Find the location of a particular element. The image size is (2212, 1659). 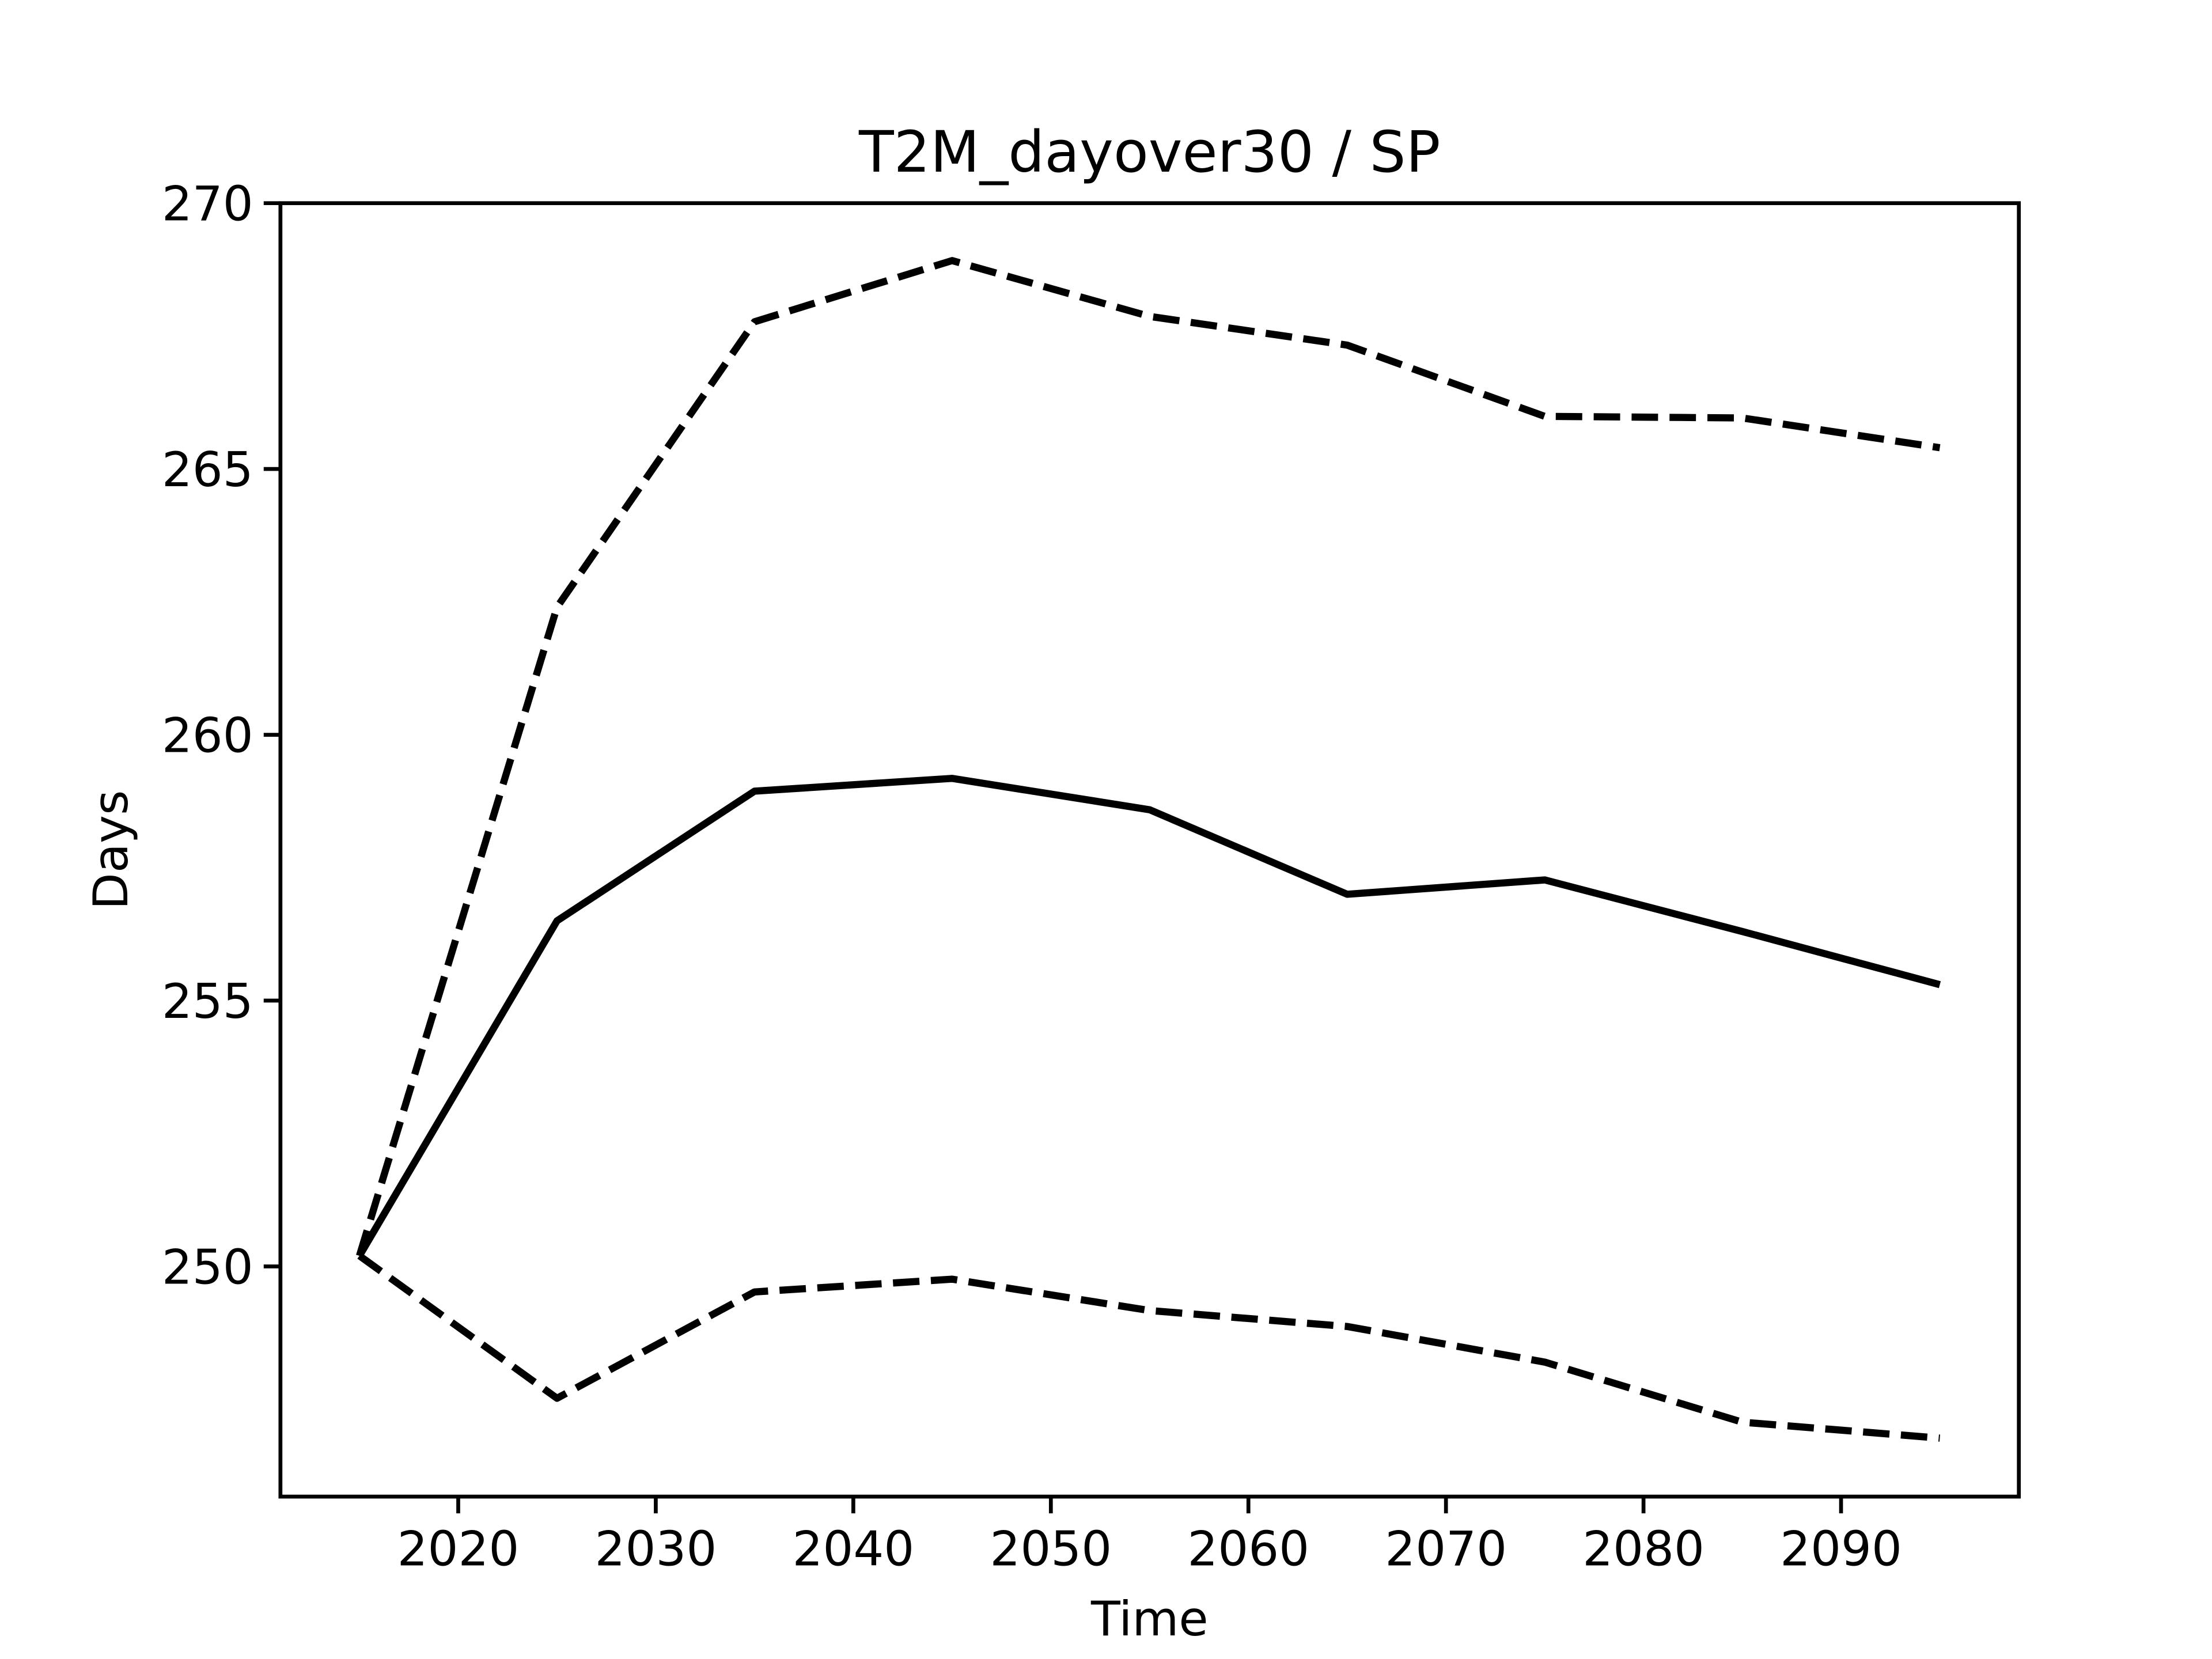

x-tick-label: 2050 is located at coordinates (1051, 1549).